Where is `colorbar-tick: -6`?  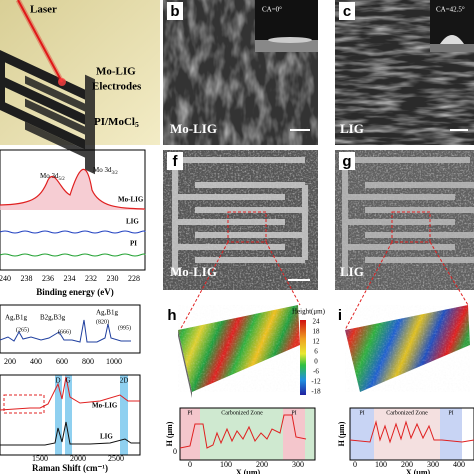 colorbar-tick: -6 is located at coordinates (316, 372).